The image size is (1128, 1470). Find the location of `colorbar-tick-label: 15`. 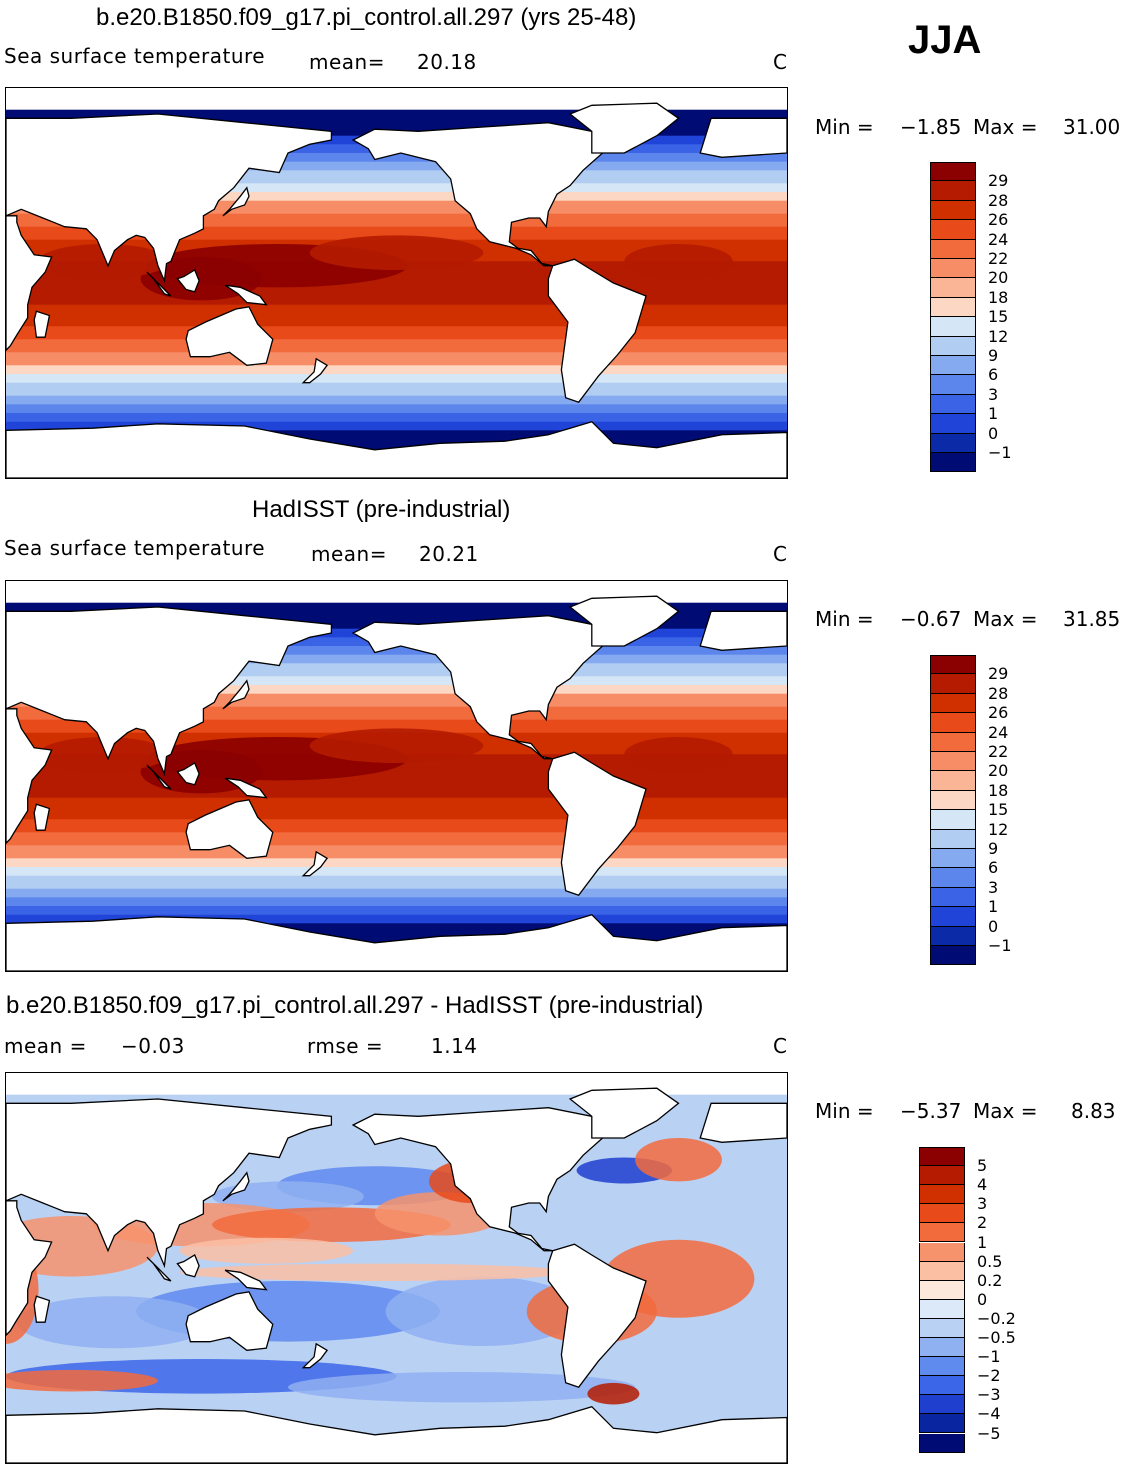

colorbar-tick-label: 15 is located at coordinates (998, 317).